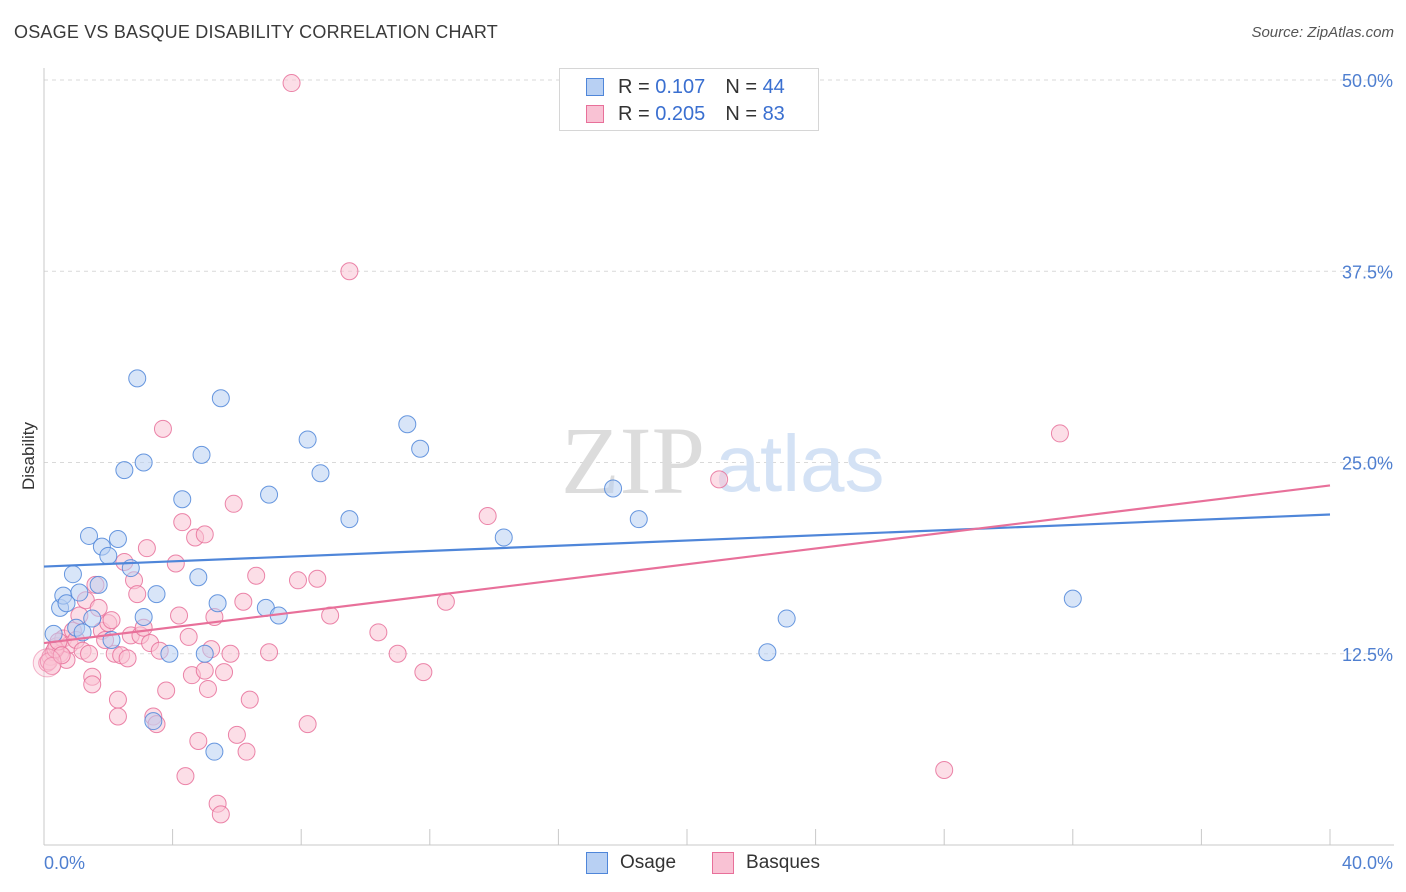  I want to click on legend-row-osage: R = 0.107 N = 44, so click(685, 87).